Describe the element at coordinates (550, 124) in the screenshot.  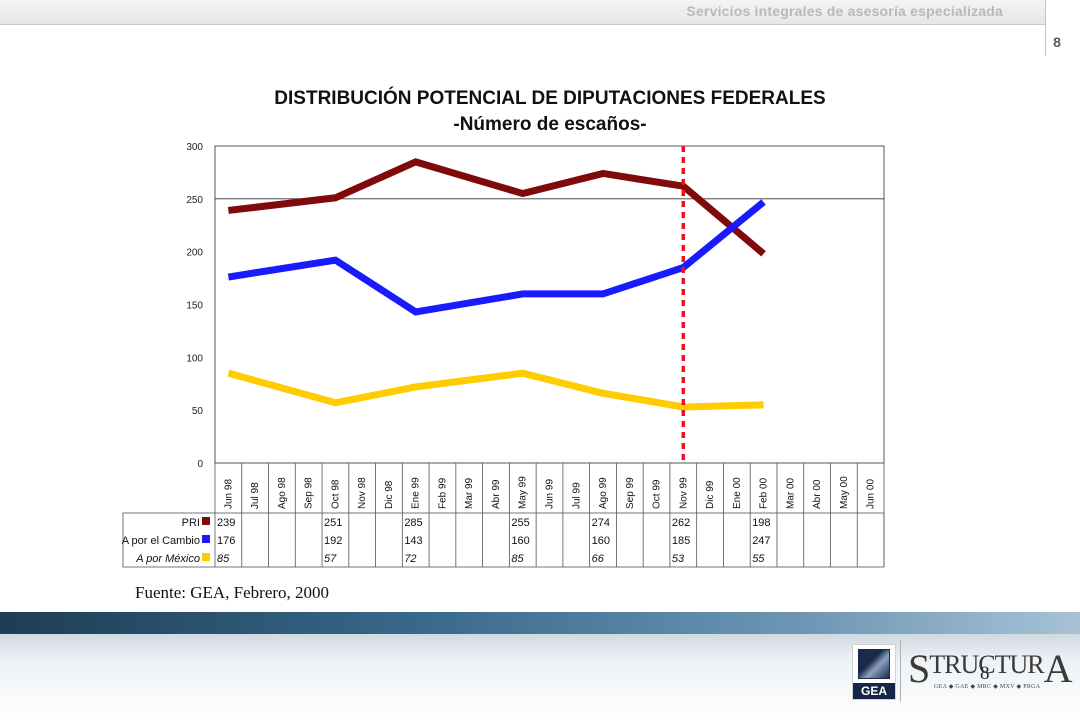
I see `chart-subtitle: -Número de escaños-` at that location.